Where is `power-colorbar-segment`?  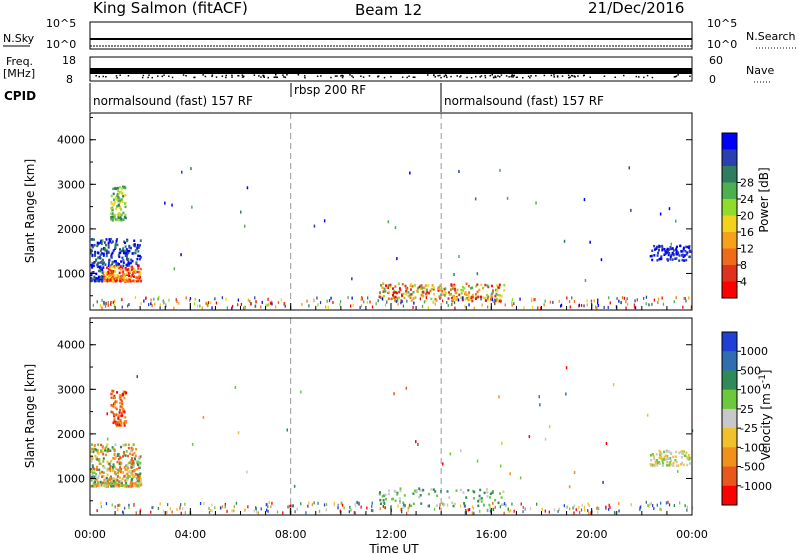 power-colorbar-segment is located at coordinates (729, 240).